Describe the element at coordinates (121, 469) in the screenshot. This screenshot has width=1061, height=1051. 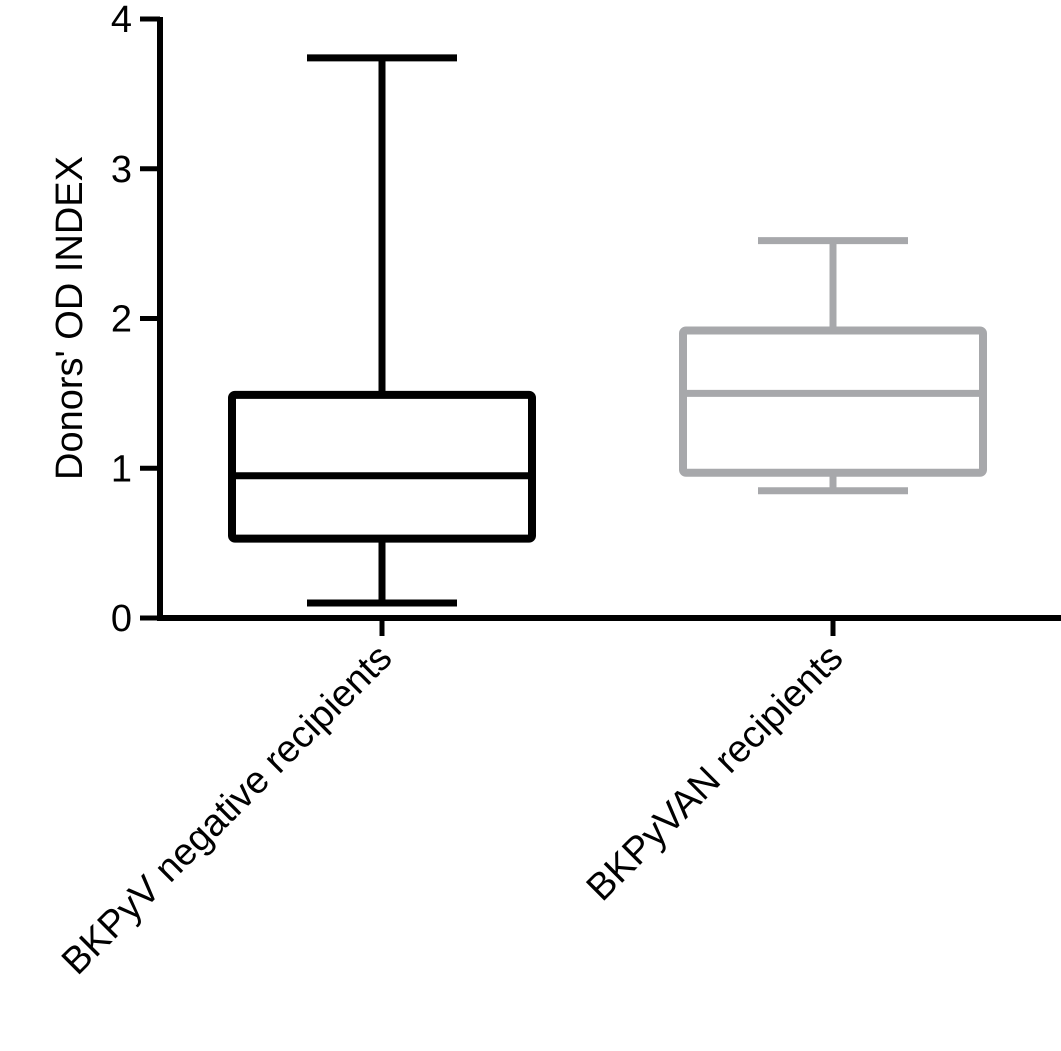
I see `y-tick-label: 1` at that location.